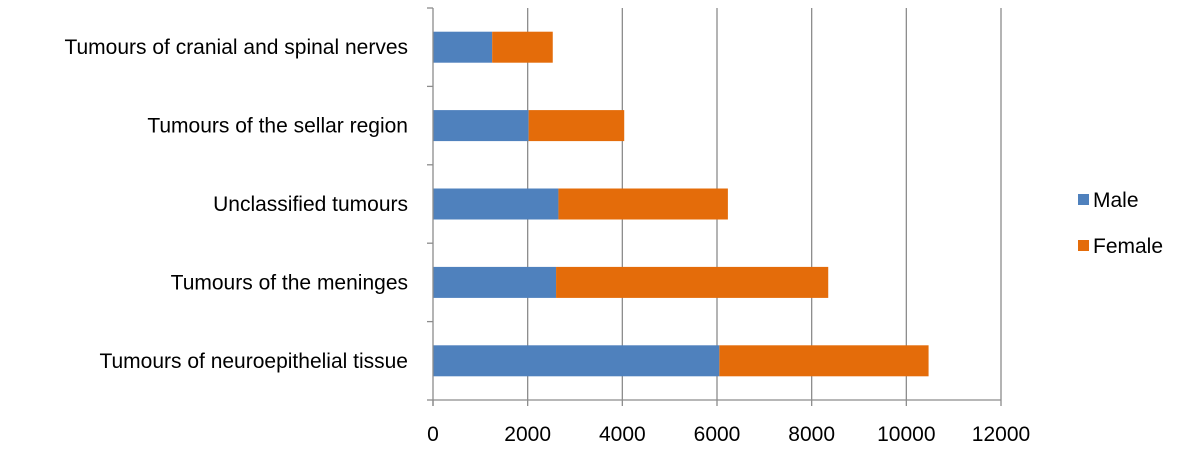  I want to click on x-tick-labels: 0 2000 4000 6000 8000 10000 12000, so click(728, 434).